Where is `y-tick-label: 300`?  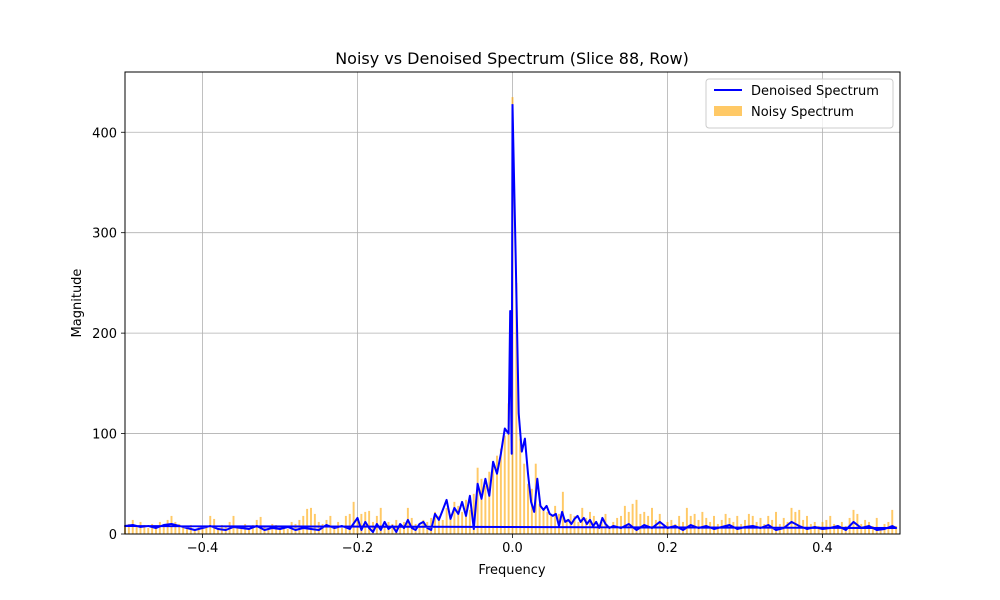
y-tick-label: 300 is located at coordinates (104, 234).